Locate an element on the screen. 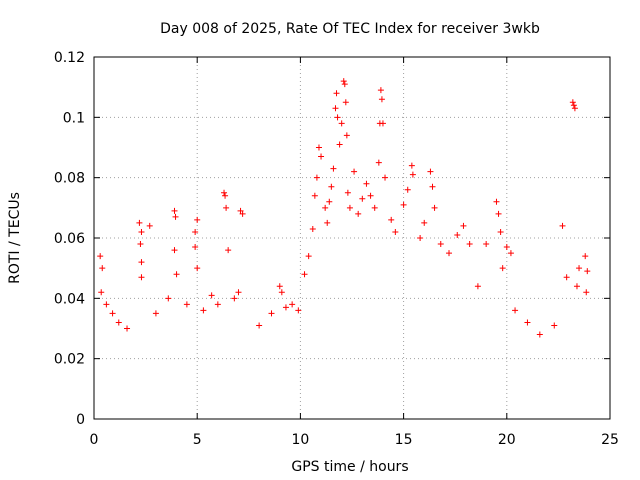  y-axis-label: ROTI / TECUs is located at coordinates (15, 238).